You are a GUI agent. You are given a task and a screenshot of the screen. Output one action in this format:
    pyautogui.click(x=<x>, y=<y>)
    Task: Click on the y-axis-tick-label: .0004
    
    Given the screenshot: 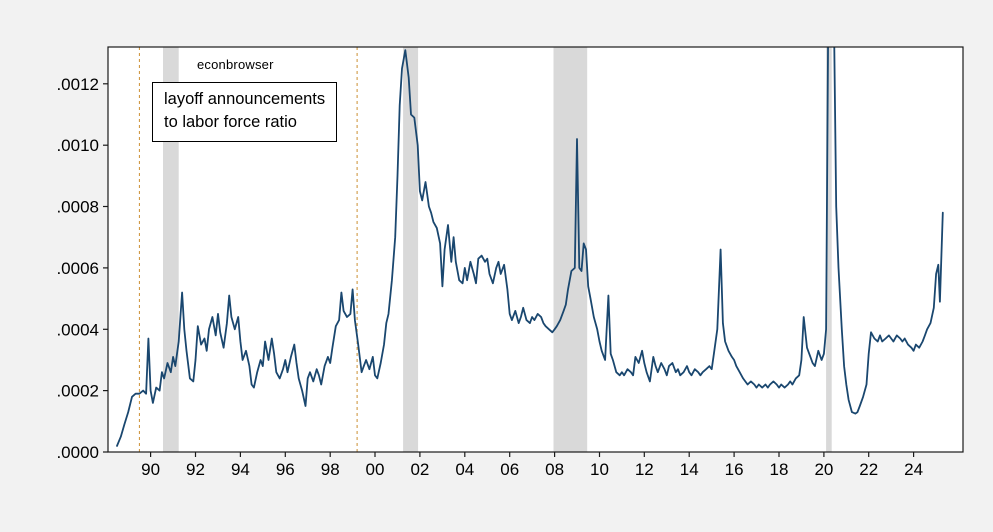 What is the action you would take?
    pyautogui.click(x=77, y=329)
    